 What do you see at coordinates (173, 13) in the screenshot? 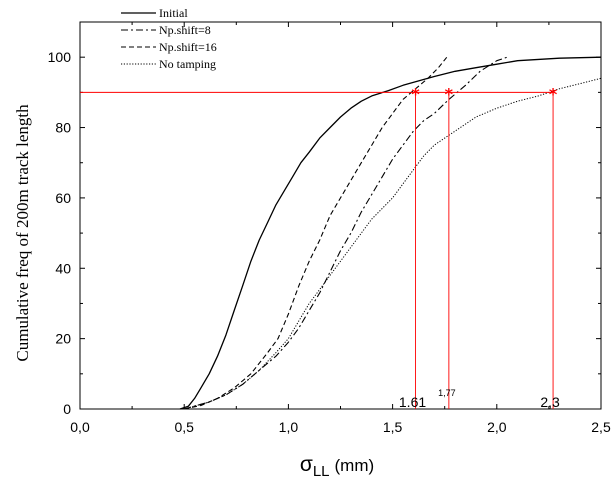
I see `legend-label: Initial` at bounding box center [173, 13].